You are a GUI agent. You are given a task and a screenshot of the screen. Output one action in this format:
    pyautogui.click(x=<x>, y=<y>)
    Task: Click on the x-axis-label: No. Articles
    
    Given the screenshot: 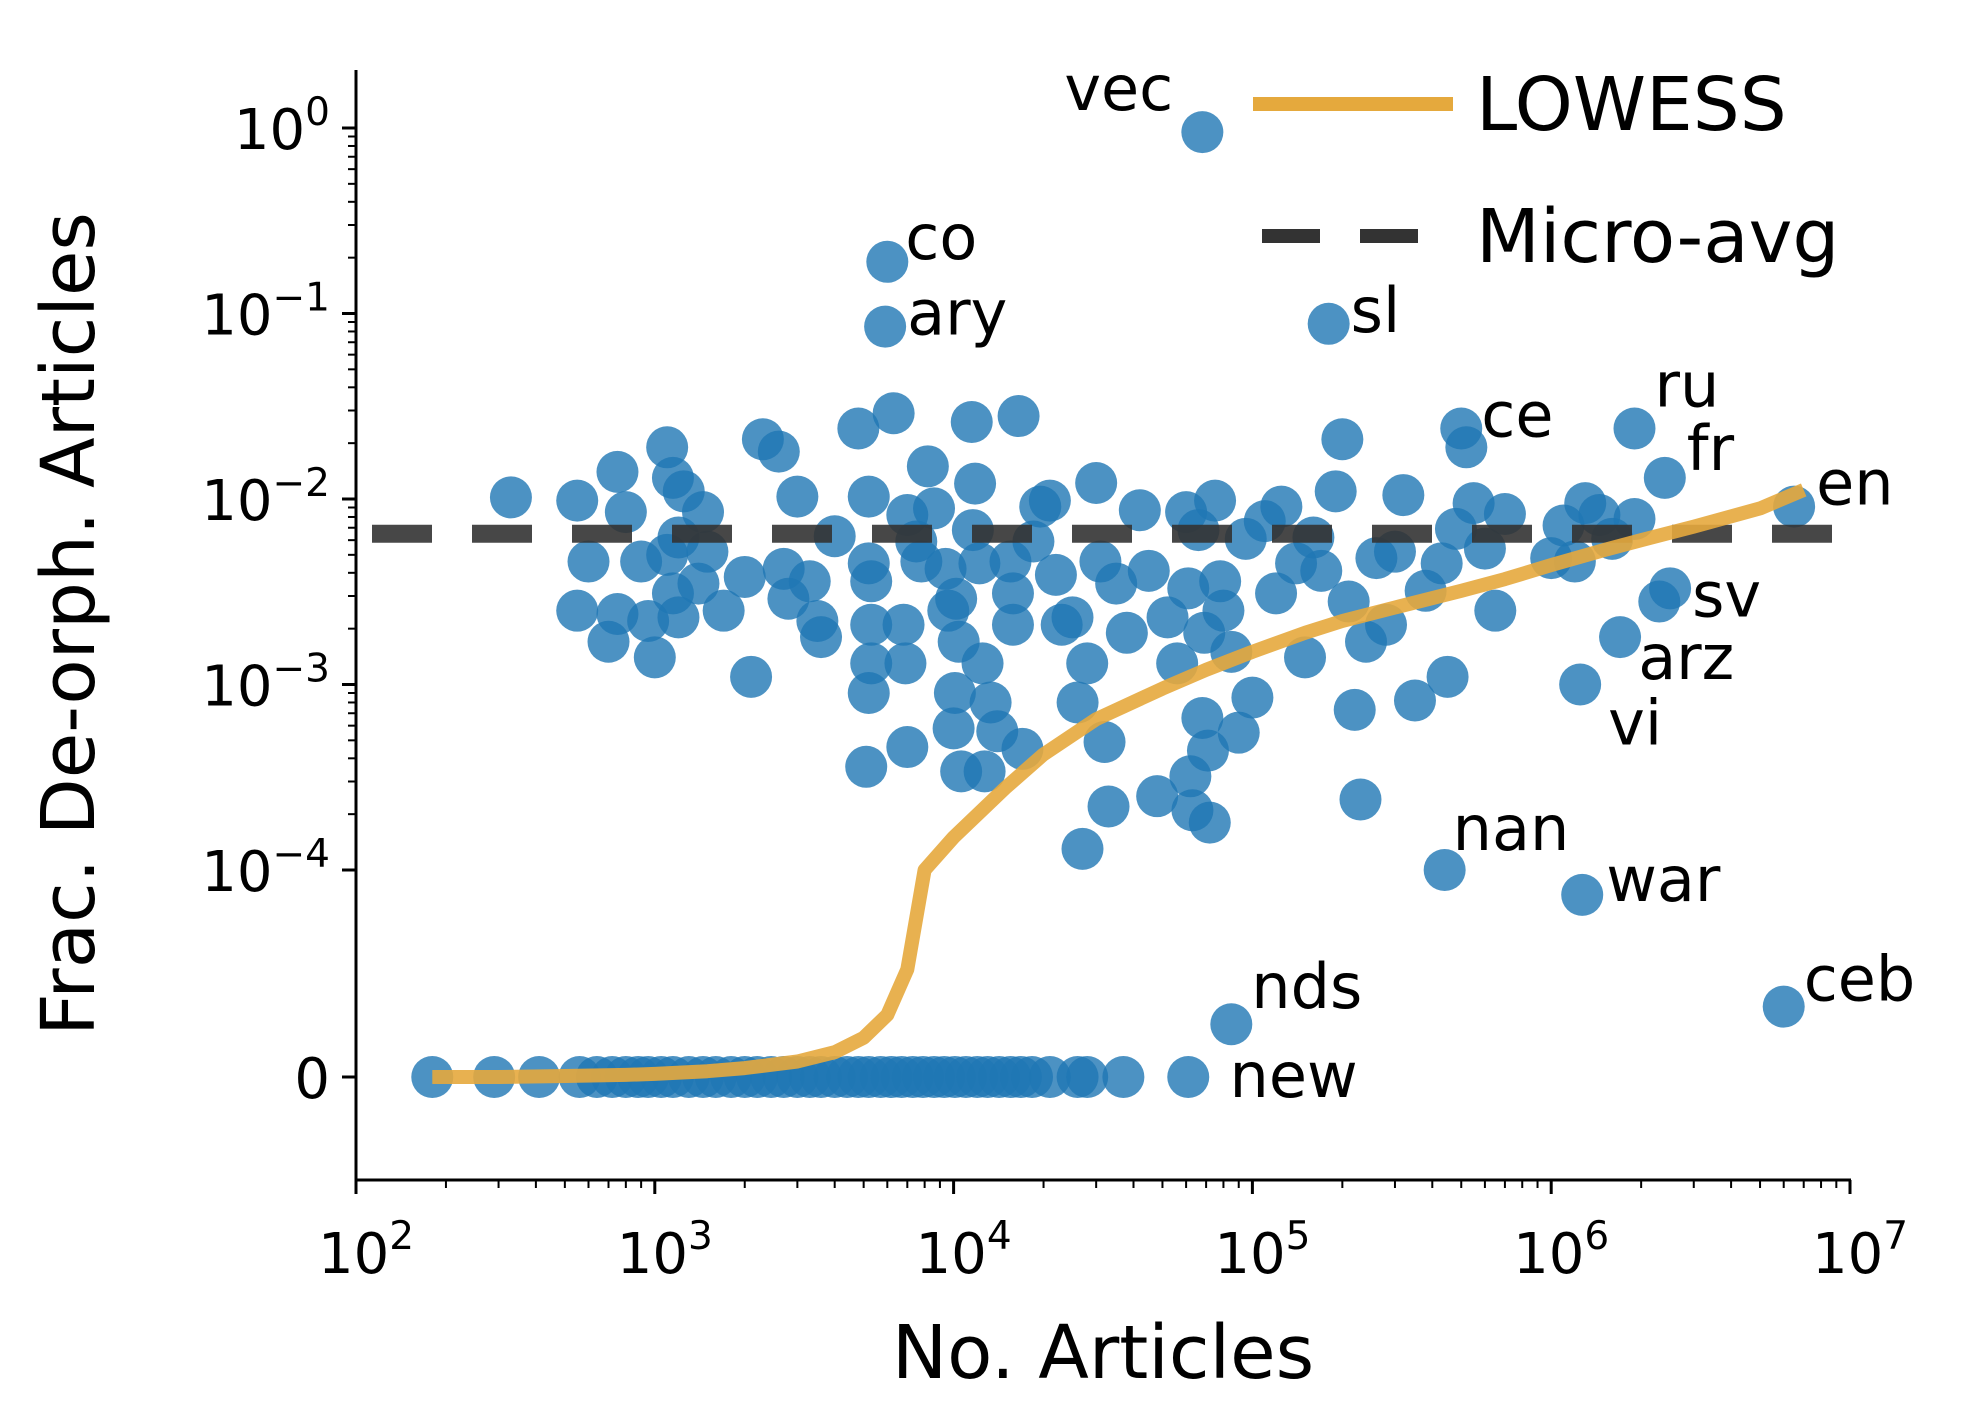 What is the action you would take?
    pyautogui.click(x=1103, y=1353)
    